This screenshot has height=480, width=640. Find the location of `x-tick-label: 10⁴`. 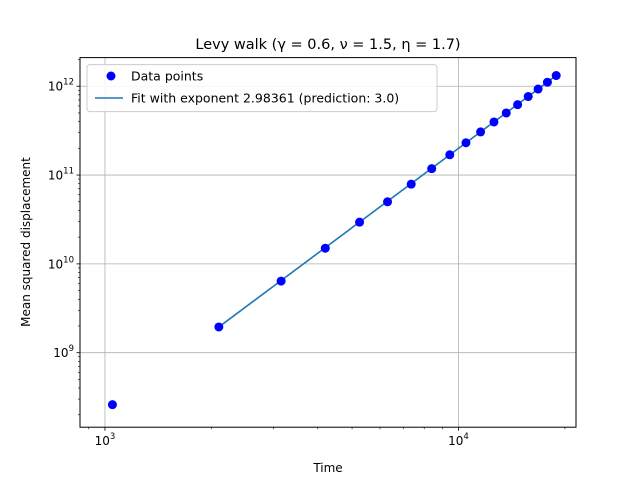

x-tick-label: 10⁴ is located at coordinates (458, 440).